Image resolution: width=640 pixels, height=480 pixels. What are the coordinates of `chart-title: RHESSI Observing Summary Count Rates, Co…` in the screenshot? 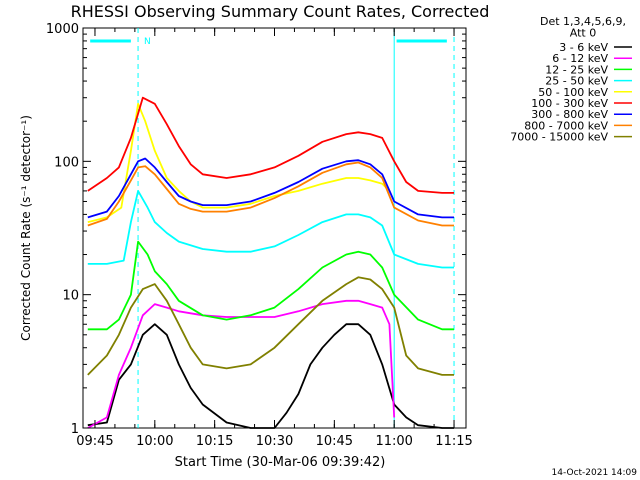 It's located at (280, 11).